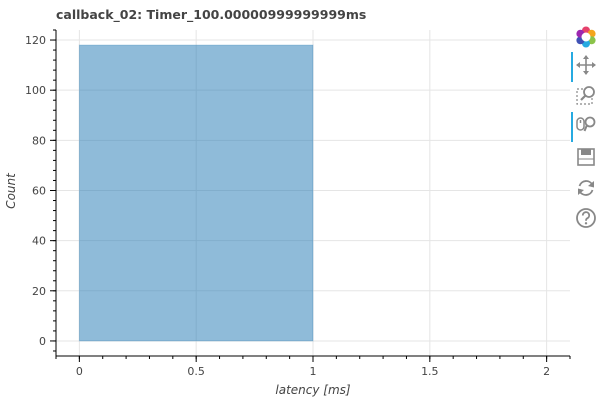 The image size is (600, 400). I want to click on reset-tool-icon, so click(586, 188).